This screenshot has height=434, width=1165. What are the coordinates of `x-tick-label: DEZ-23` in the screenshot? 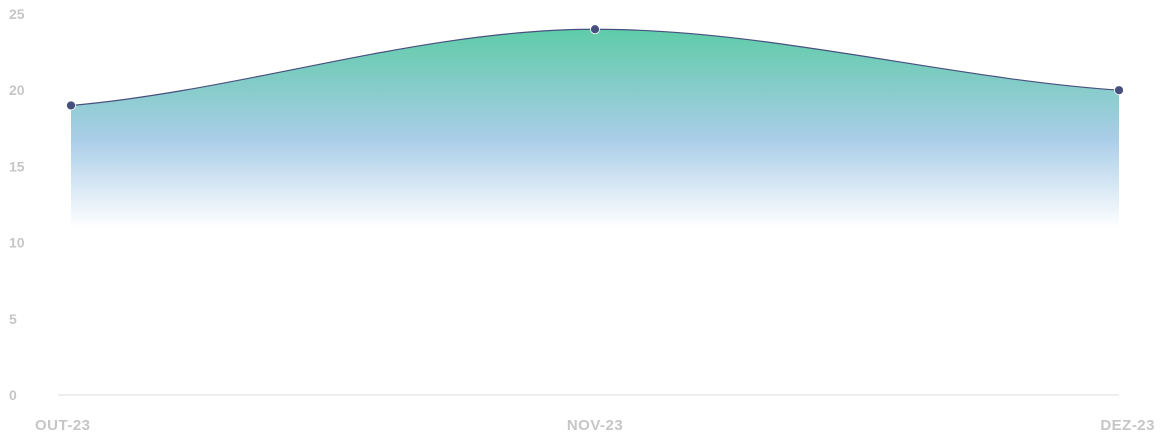 It's located at (1127, 425).